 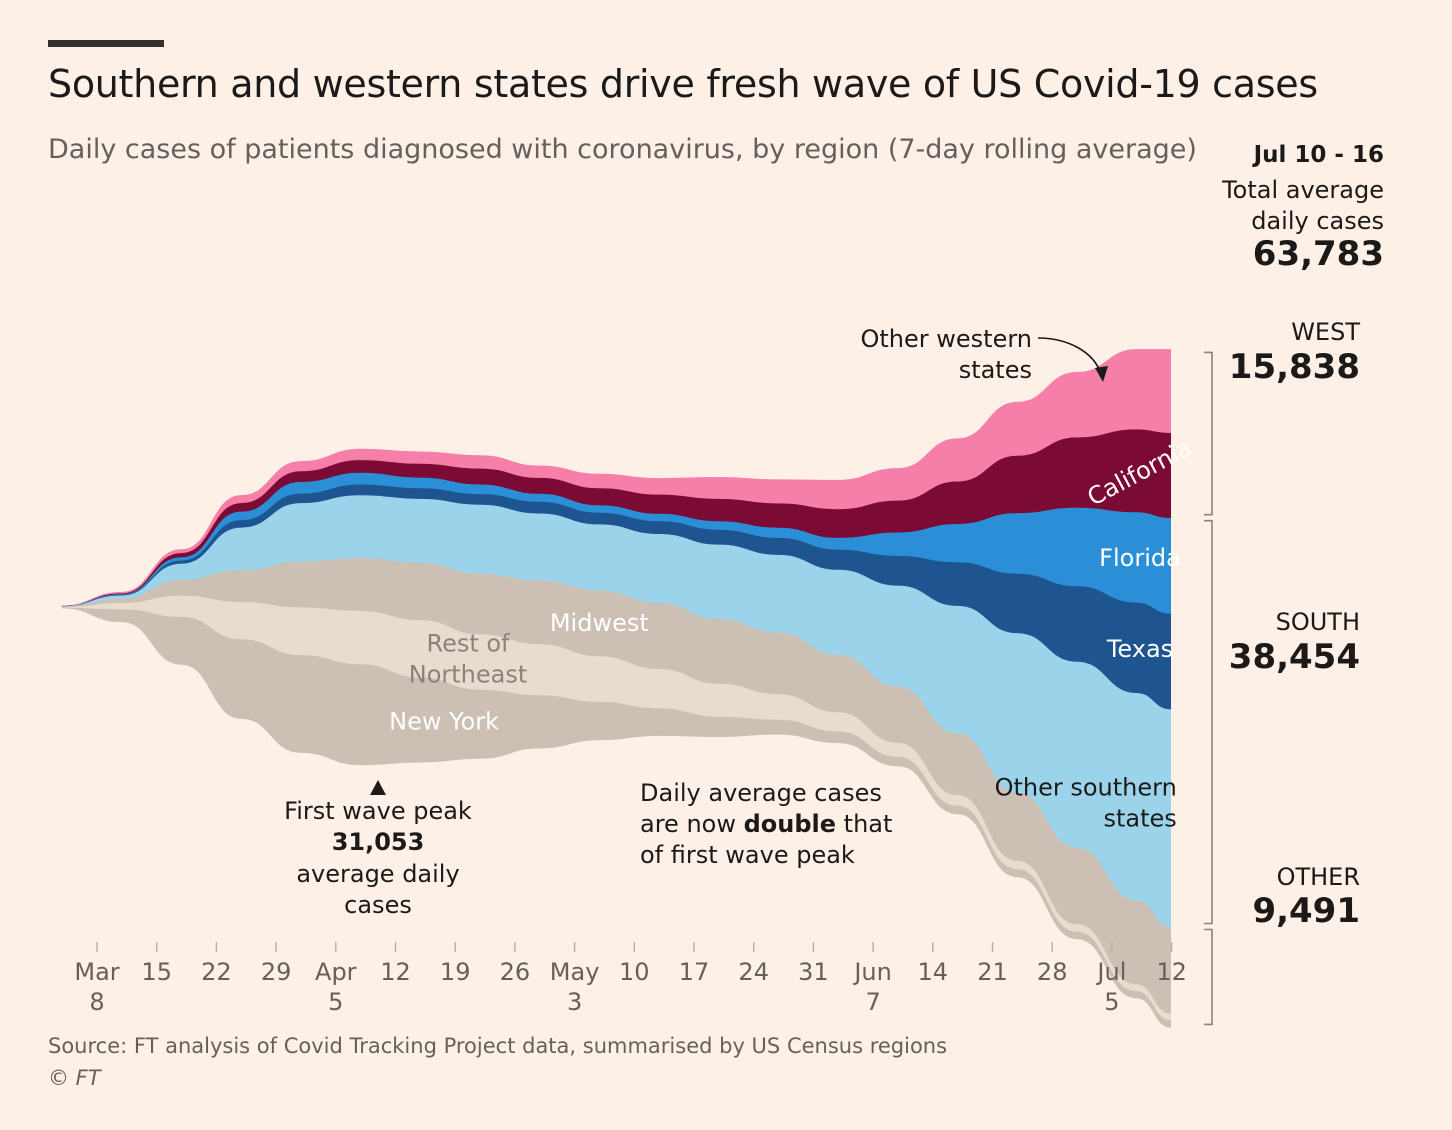 I want to click on x-tick-label: 8, so click(x=96, y=1002).